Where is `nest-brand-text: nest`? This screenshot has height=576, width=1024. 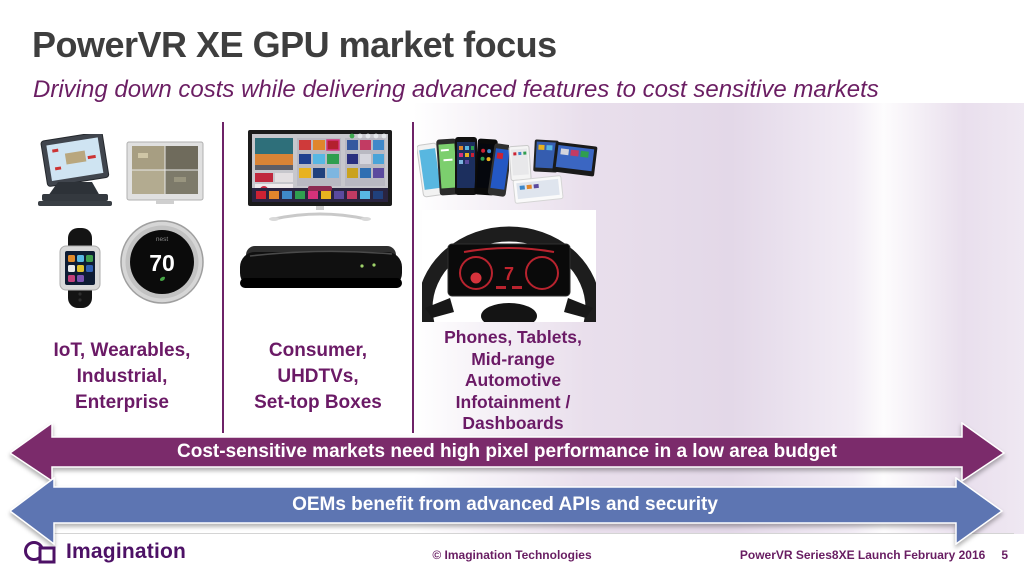
nest-brand-text: nest is located at coordinates (162, 239).